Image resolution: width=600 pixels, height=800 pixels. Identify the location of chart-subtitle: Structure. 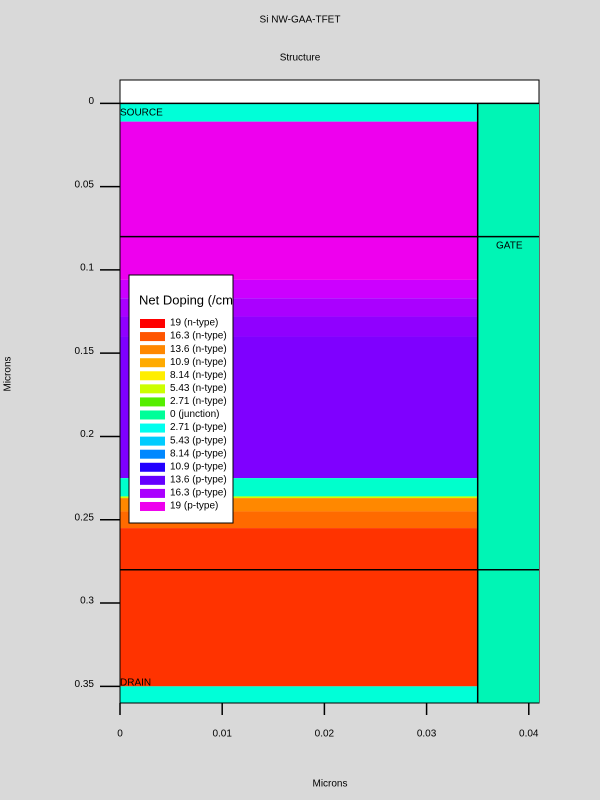
(300, 58).